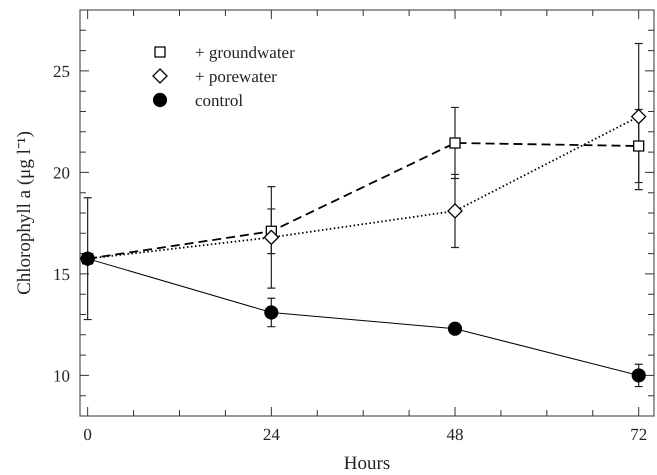 This screenshot has height=475, width=657. Describe the element at coordinates (367, 463) in the screenshot. I see `x-axis-title: Hours` at that location.